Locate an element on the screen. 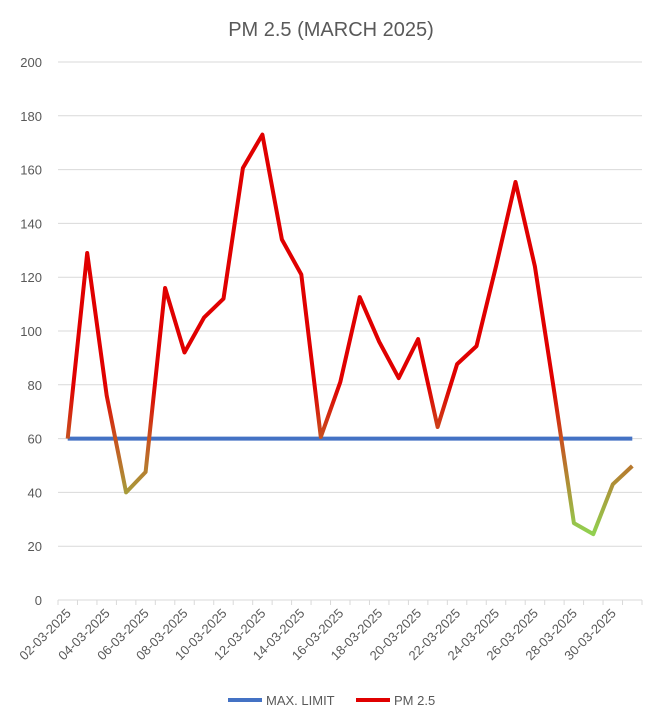 The width and height of the screenshot is (658, 725). y-tick-label: 180 is located at coordinates (31, 116).